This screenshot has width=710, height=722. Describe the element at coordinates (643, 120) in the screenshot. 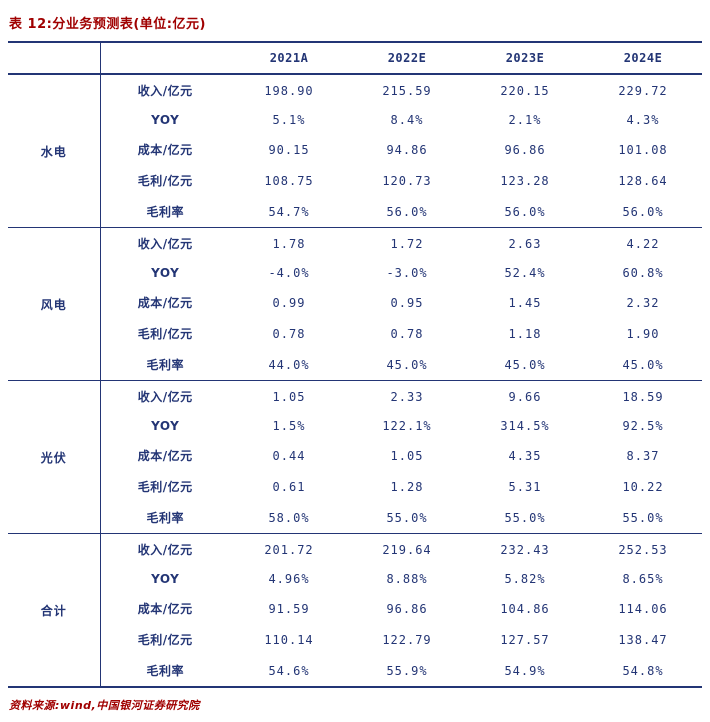

I see `value-cell: 4.3%` at that location.